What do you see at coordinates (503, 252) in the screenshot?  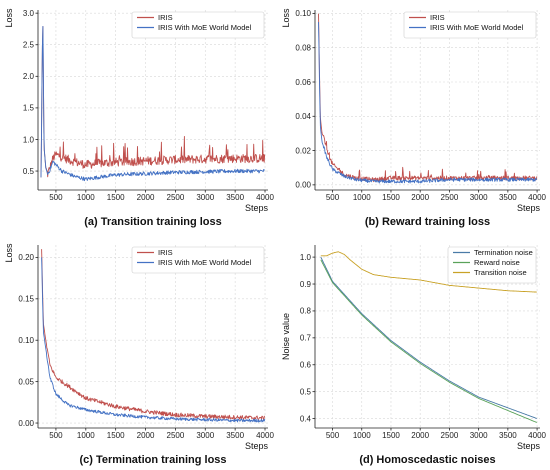 I see `legend-label: Termination noise` at bounding box center [503, 252].